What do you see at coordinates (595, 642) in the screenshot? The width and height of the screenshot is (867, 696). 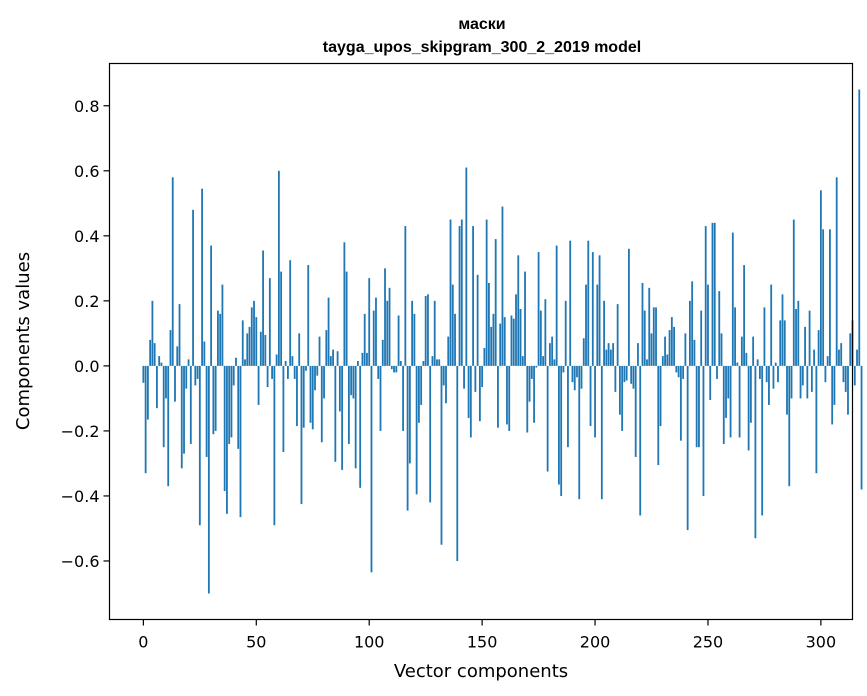 I see `x-tick-label: 200` at bounding box center [595, 642].